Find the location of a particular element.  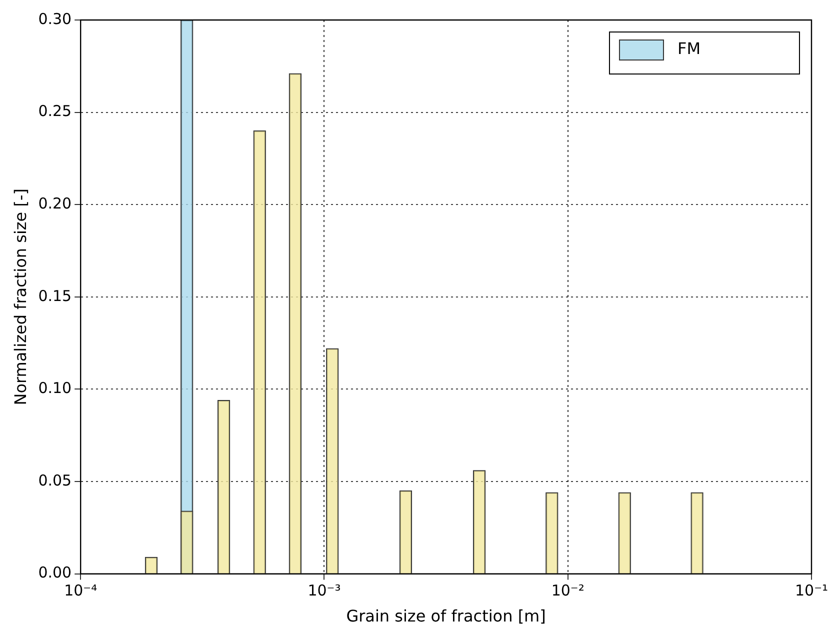

y-tick-label: 0.00 is located at coordinates (55, 573).